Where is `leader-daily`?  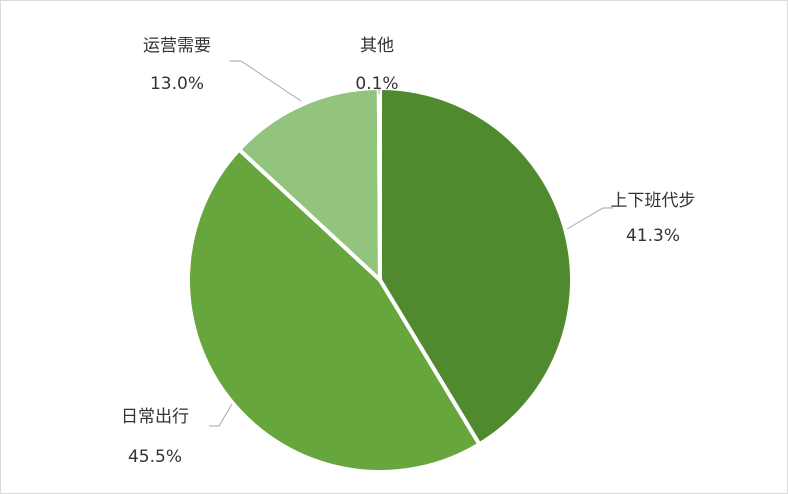
leader-daily is located at coordinates (221, 415).